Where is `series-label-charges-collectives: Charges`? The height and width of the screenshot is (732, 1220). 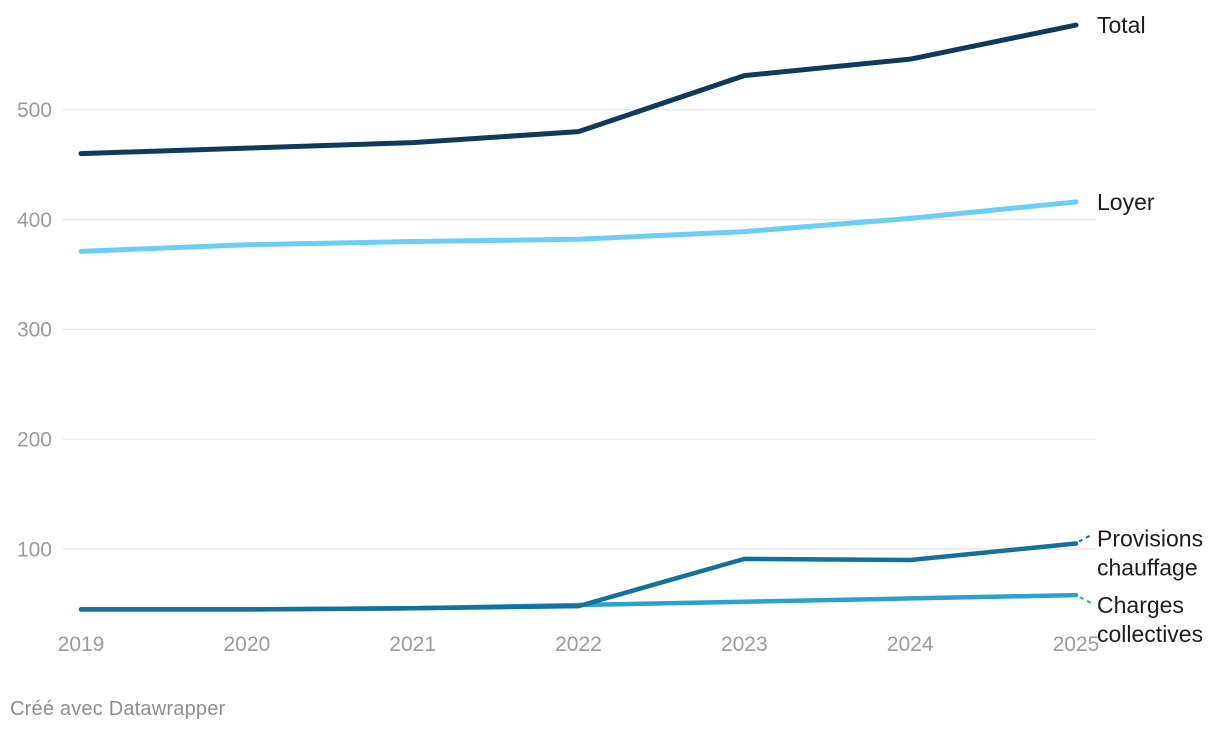 series-label-charges-collectives: Charges is located at coordinates (1140, 605).